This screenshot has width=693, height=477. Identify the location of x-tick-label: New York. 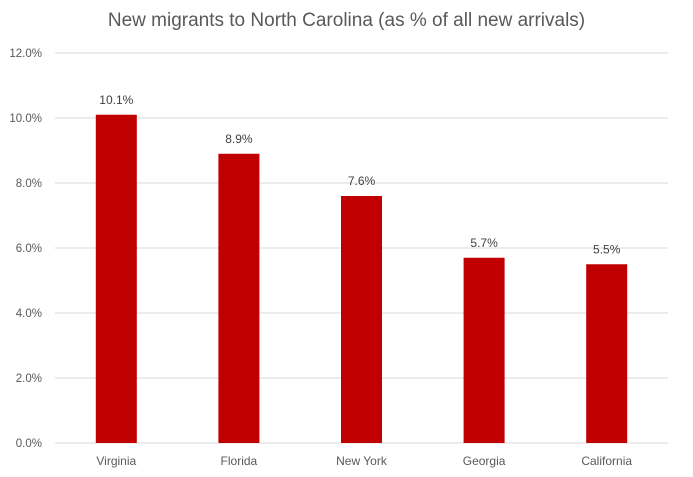
(362, 461).